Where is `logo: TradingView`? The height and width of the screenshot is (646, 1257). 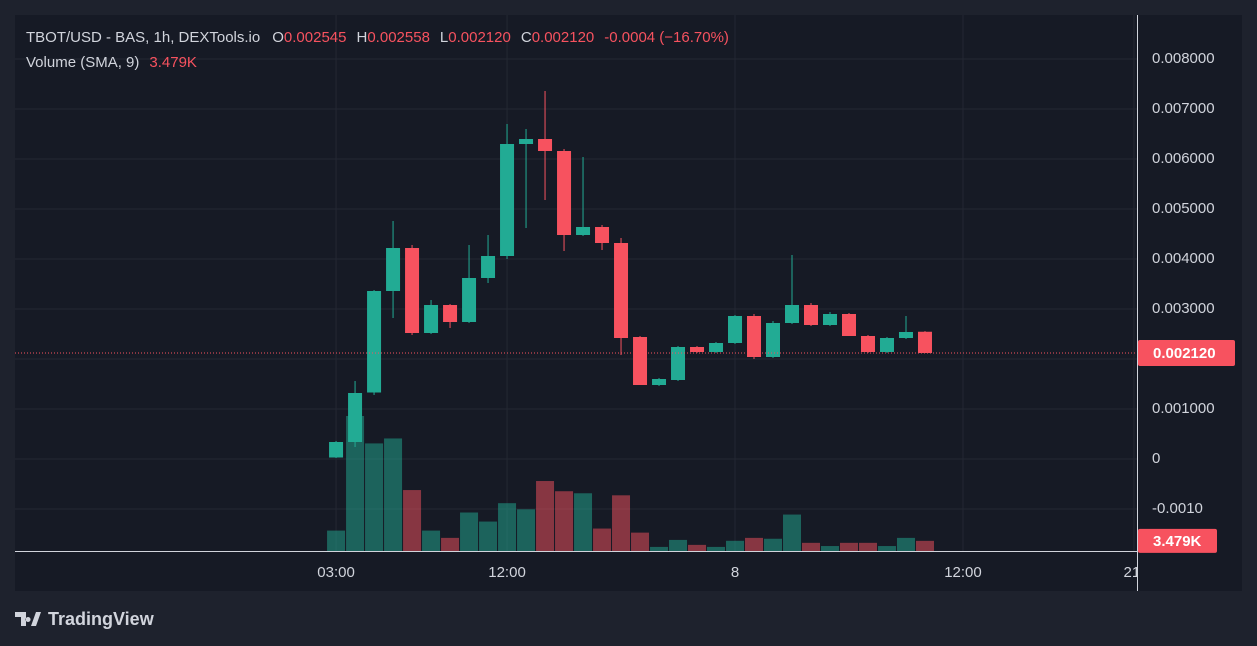
logo: TradingView is located at coordinates (85, 619).